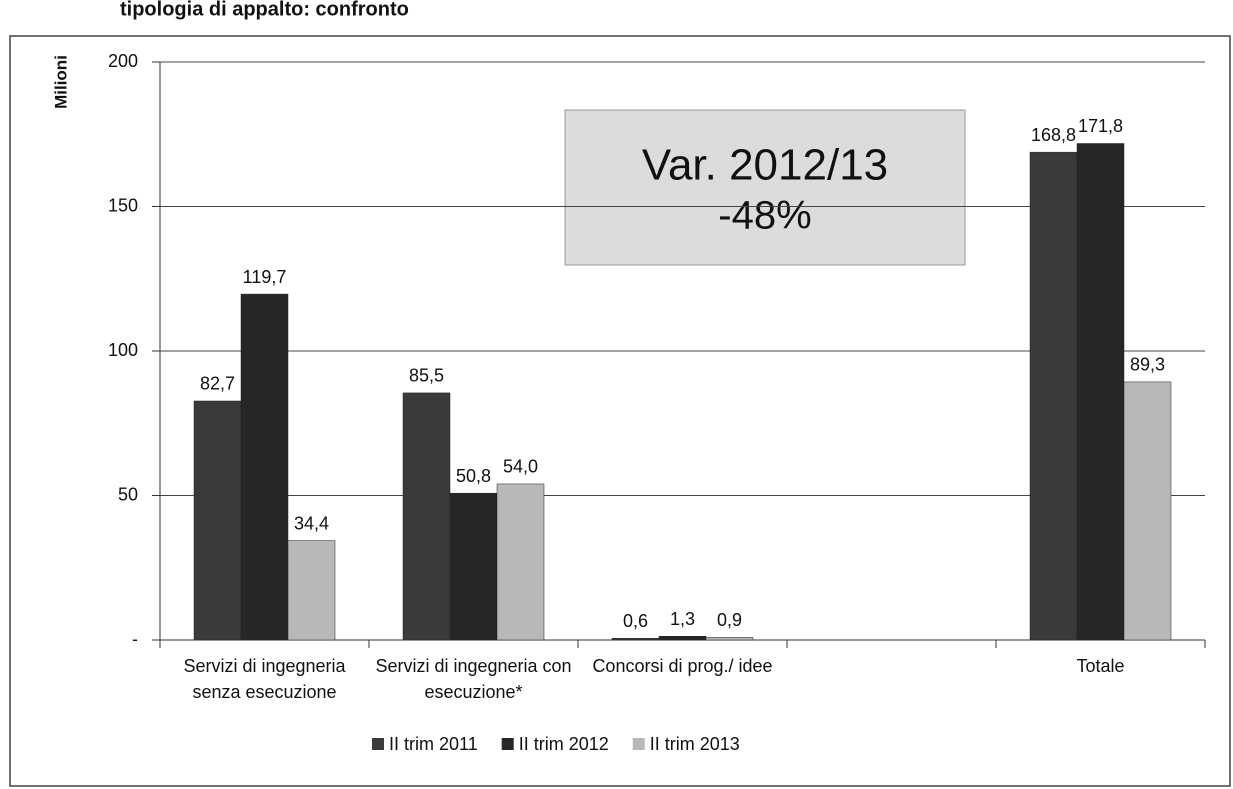  I want to click on data-label: 0,6, so click(635, 621).